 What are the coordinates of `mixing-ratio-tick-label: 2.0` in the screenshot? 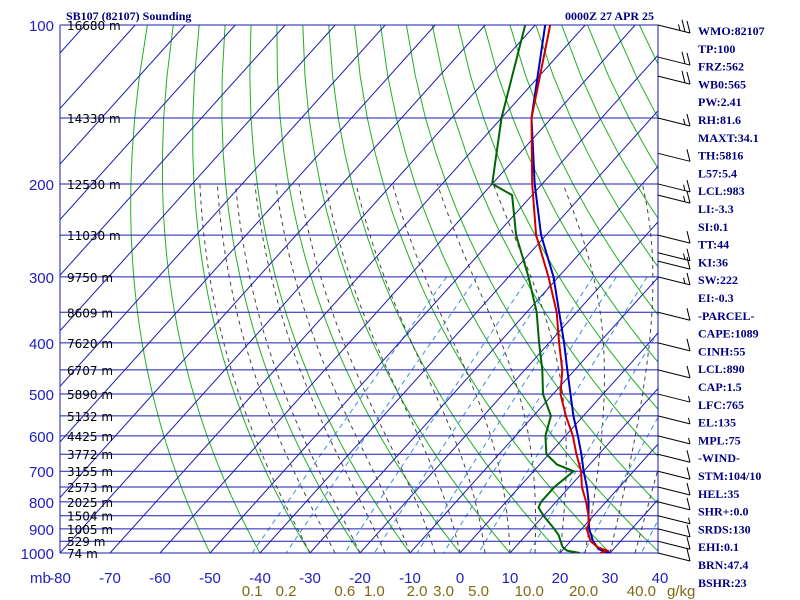 It's located at (417, 591).